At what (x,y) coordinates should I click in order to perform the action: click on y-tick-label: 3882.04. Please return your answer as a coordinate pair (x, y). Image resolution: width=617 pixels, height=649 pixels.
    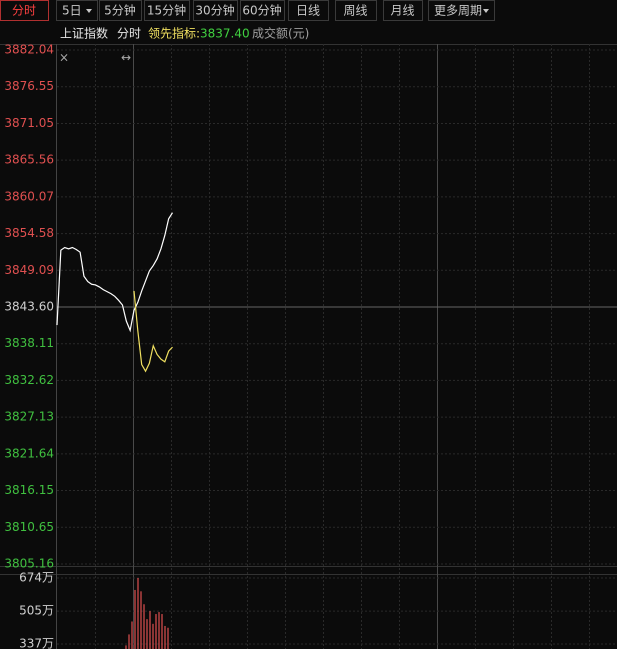
    Looking at the image, I should click on (29, 50).